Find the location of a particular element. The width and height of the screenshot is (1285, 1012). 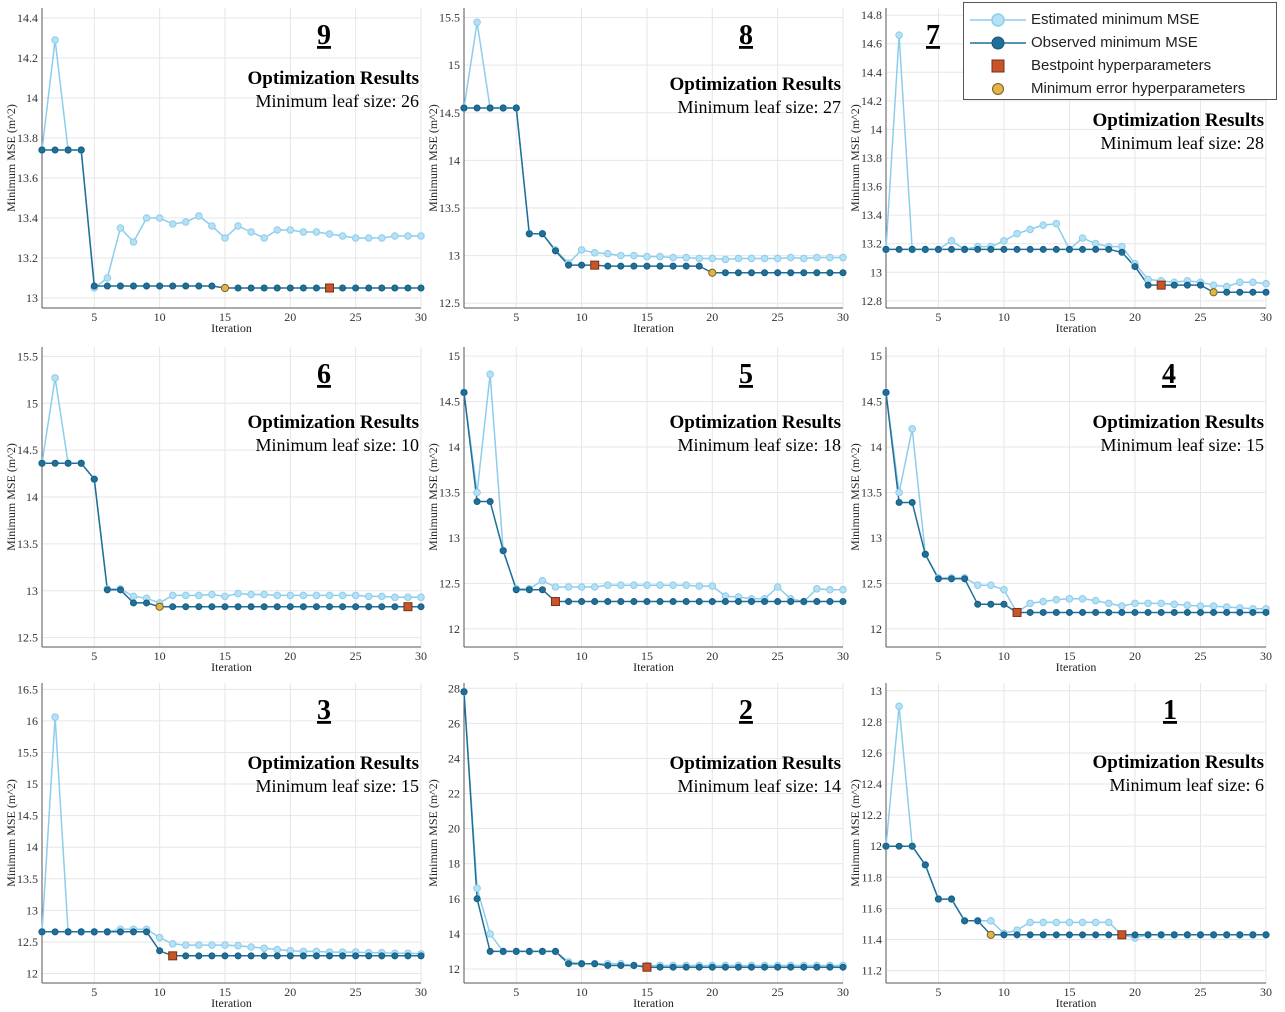

y-tick-label: 14.8 is located at coordinates (871, 15).